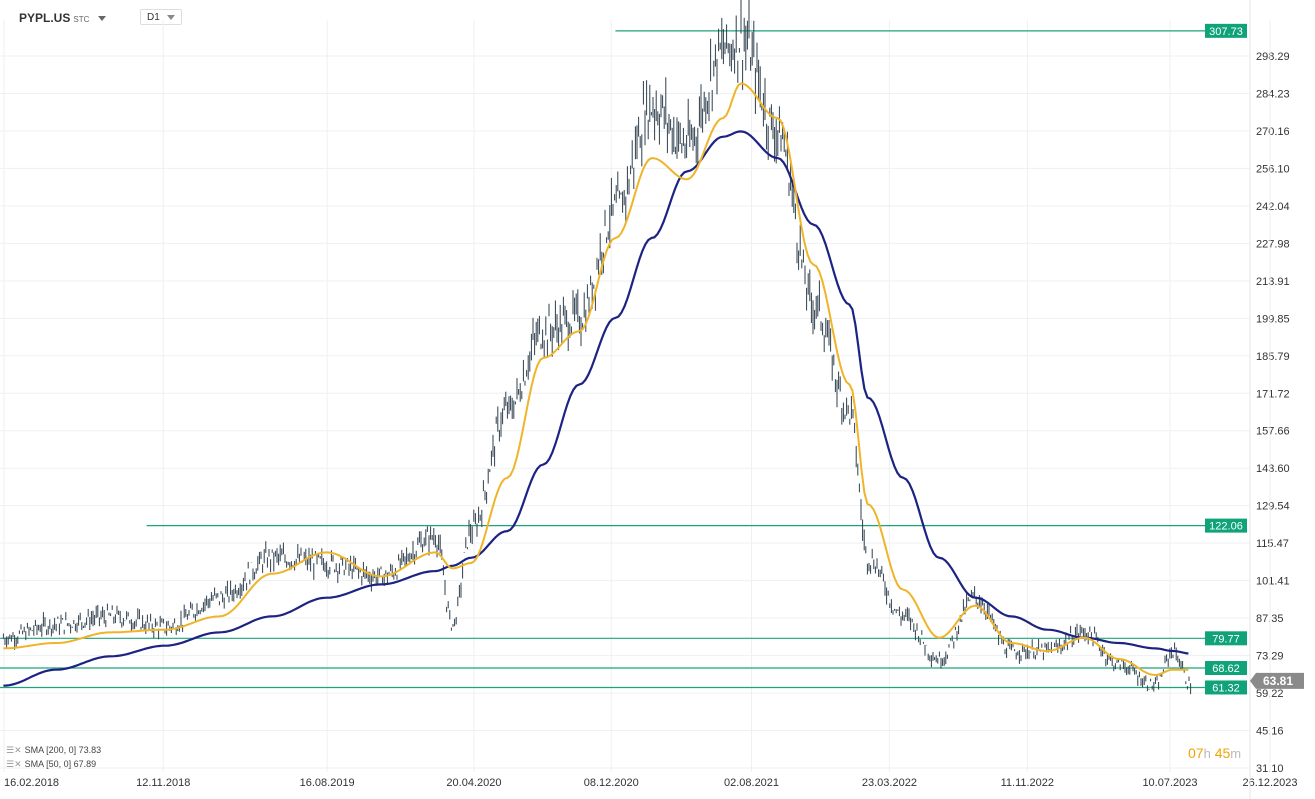  I want to click on legend-sma200: ☰✕ SMA [200, 0] 73.83, so click(53, 750).